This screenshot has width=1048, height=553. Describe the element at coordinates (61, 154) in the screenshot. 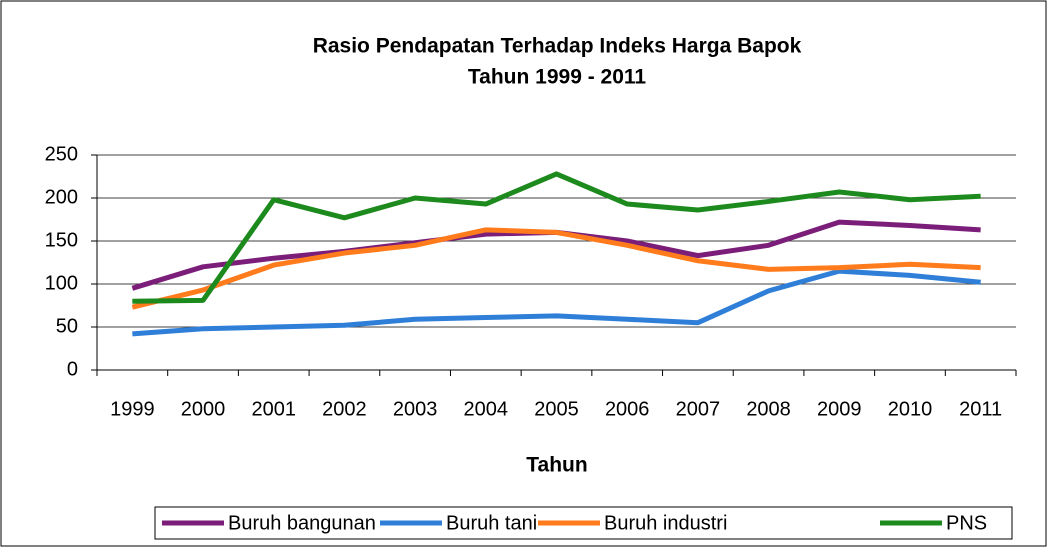

I see `y-tick-label: 250` at that location.